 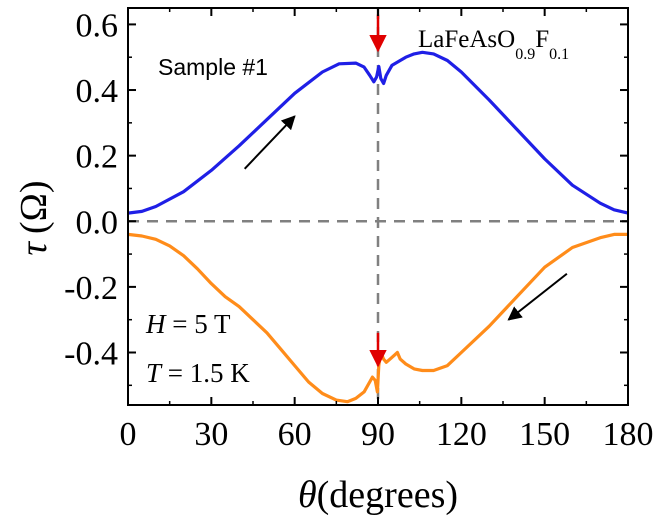 I want to click on x-axis-unit: (degrees), so click(x=387, y=495).